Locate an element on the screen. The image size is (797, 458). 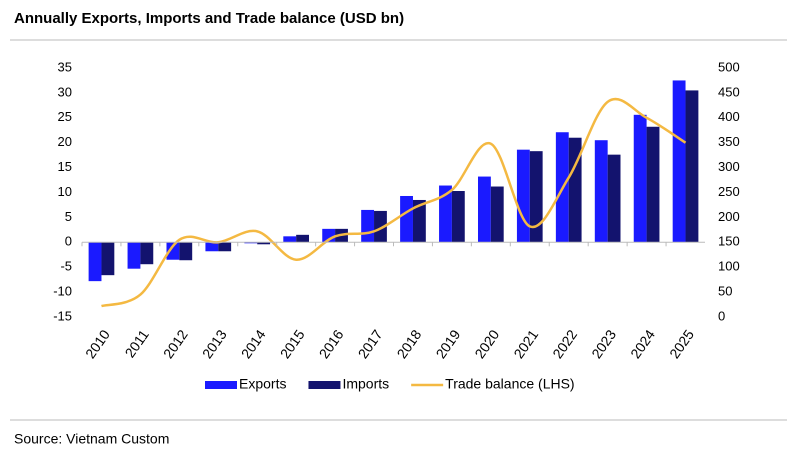
y-tick-label: 15 is located at coordinates (65, 166).